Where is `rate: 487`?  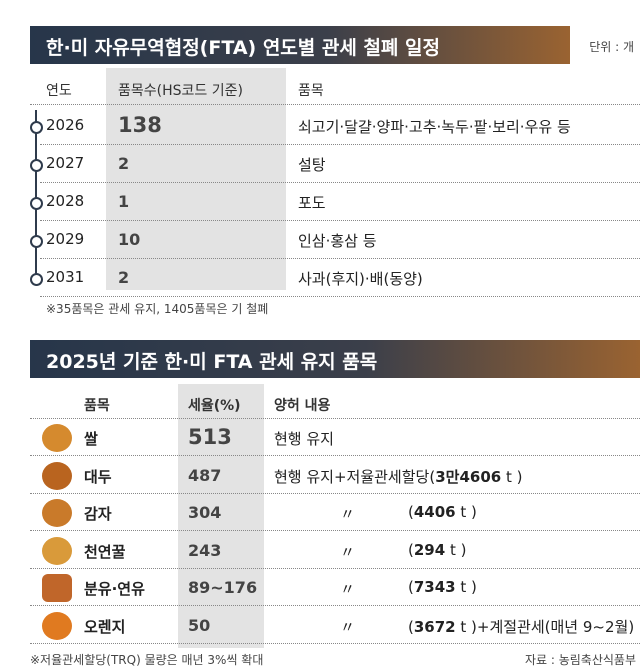 rate: 487 is located at coordinates (205, 475).